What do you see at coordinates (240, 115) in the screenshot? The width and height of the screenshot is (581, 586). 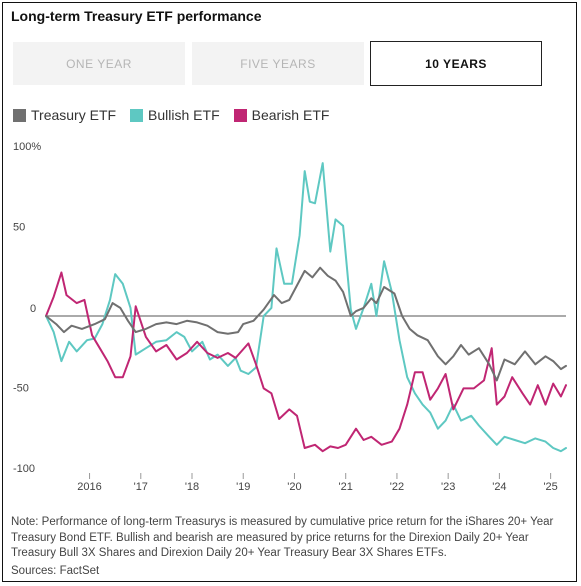 I see `legend-swatch-bearish` at bounding box center [240, 115].